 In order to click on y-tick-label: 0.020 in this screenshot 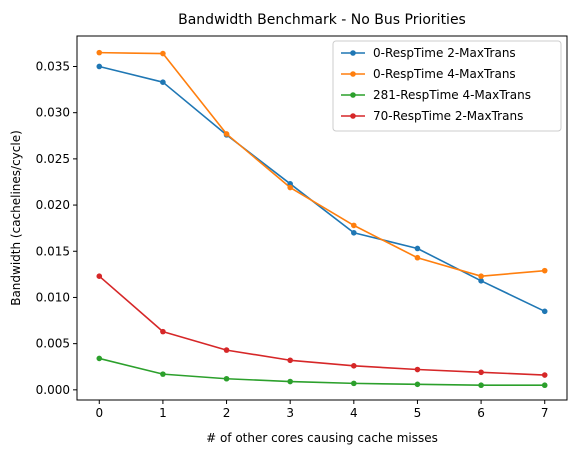, I will do `click(53, 205)`.